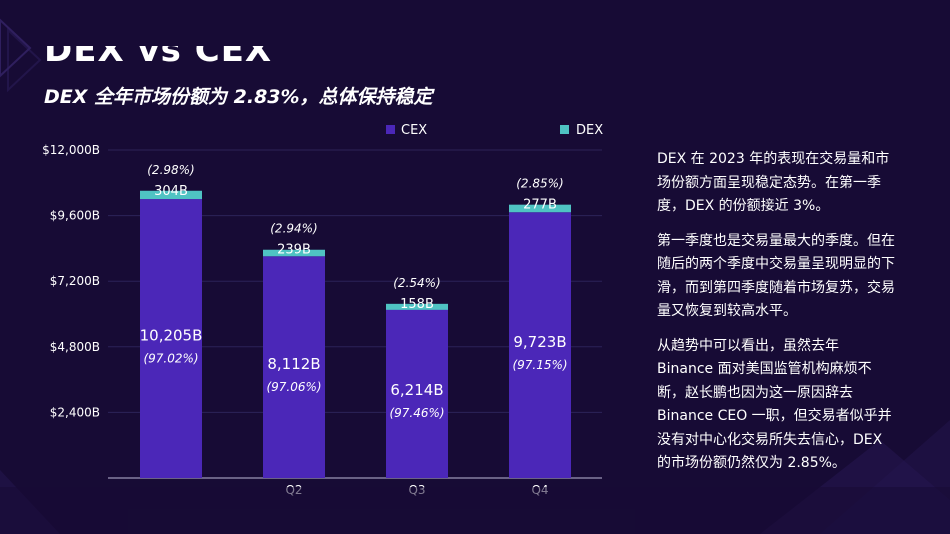 Image resolution: width=950 pixels, height=534 pixels. I want to click on y-tick-label: $12,000B, so click(71, 150).